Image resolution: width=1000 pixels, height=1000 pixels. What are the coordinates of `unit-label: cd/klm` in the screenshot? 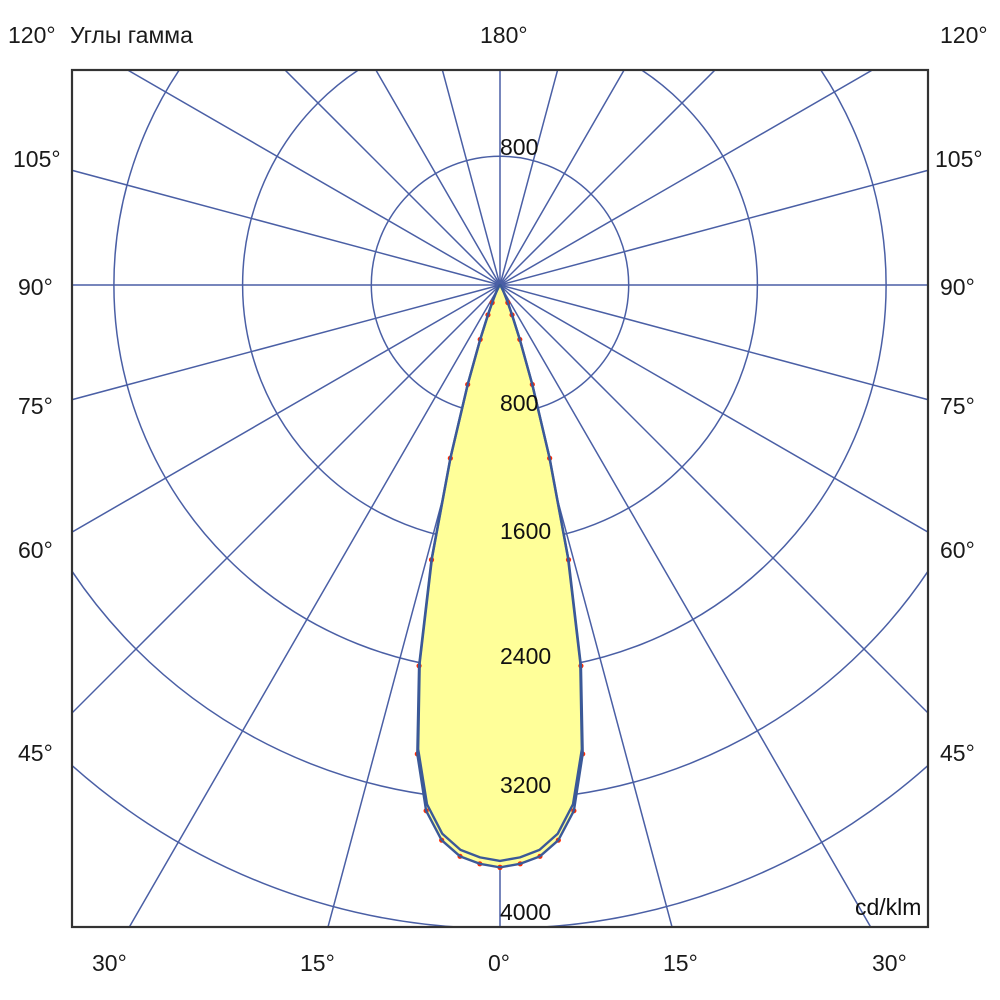 It's located at (888, 907).